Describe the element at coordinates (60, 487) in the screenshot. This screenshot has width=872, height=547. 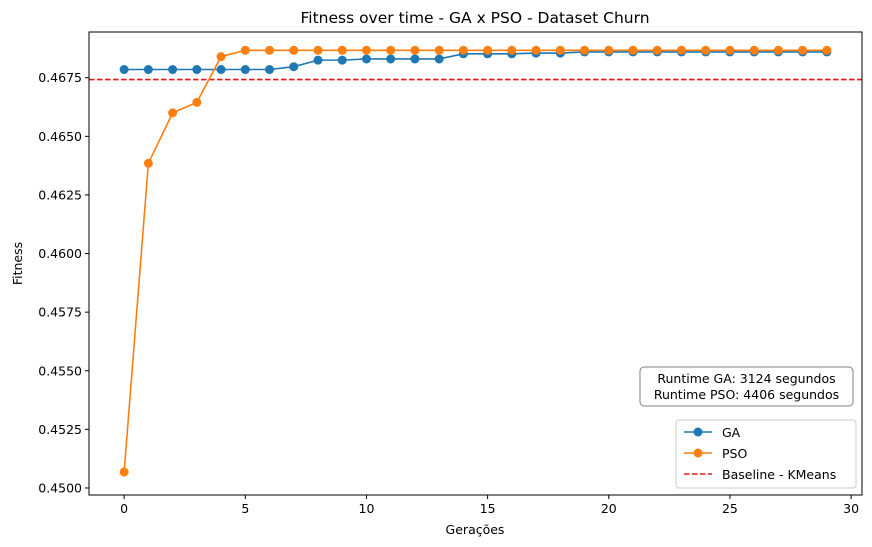
I see `y-tick-label-0: 0.4500` at that location.